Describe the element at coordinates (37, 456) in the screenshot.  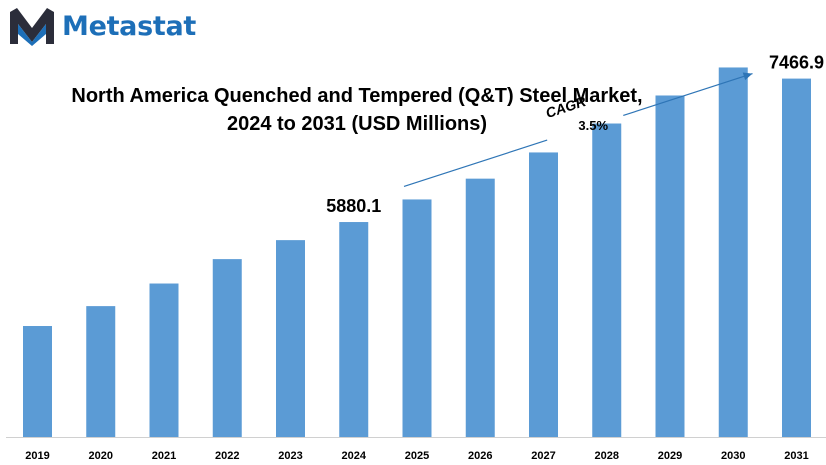
I see `x-tick-label-2019: 2019` at that location.